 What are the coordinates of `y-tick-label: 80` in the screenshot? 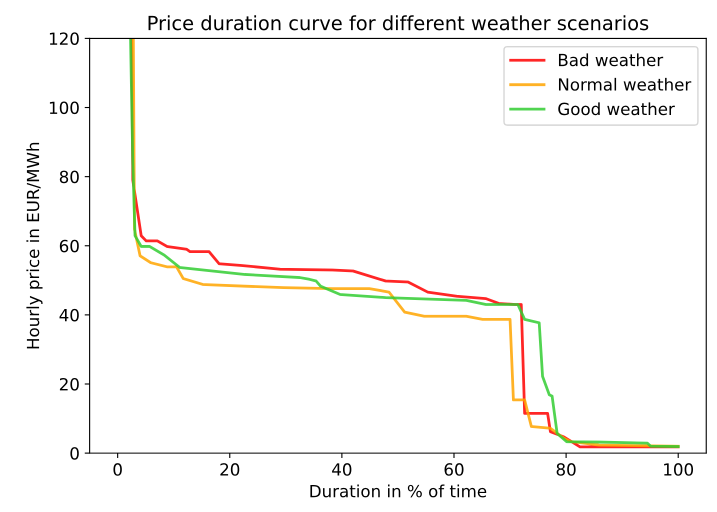 It's located at (69, 177).